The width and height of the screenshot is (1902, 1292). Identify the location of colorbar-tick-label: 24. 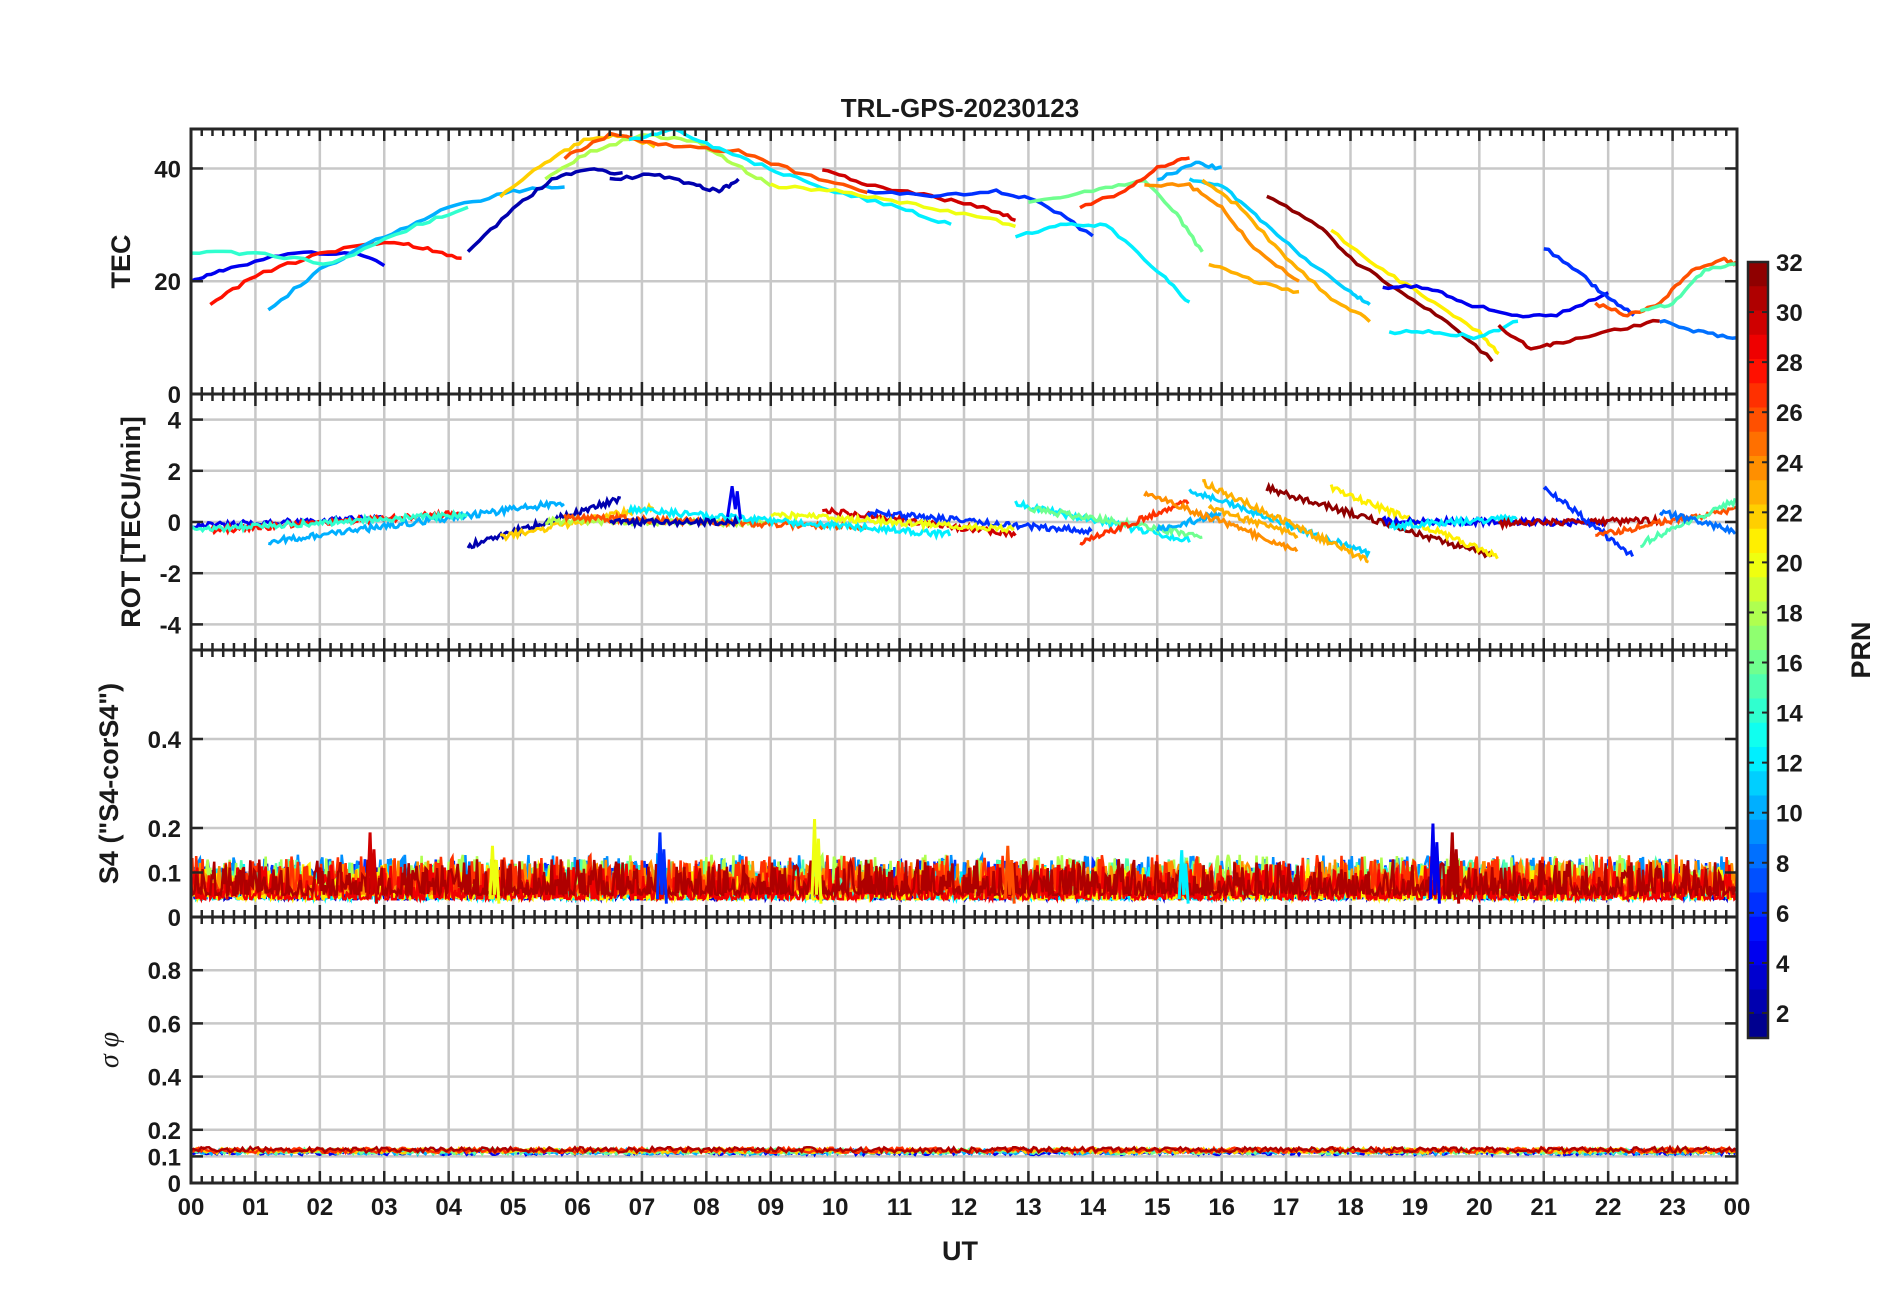
(1789, 463).